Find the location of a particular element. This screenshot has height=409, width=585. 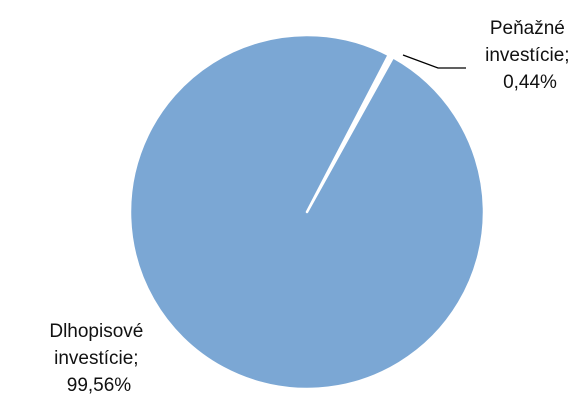

slice-label-money-investments: Peňažné investície; 0,44% is located at coordinates (530, 55).